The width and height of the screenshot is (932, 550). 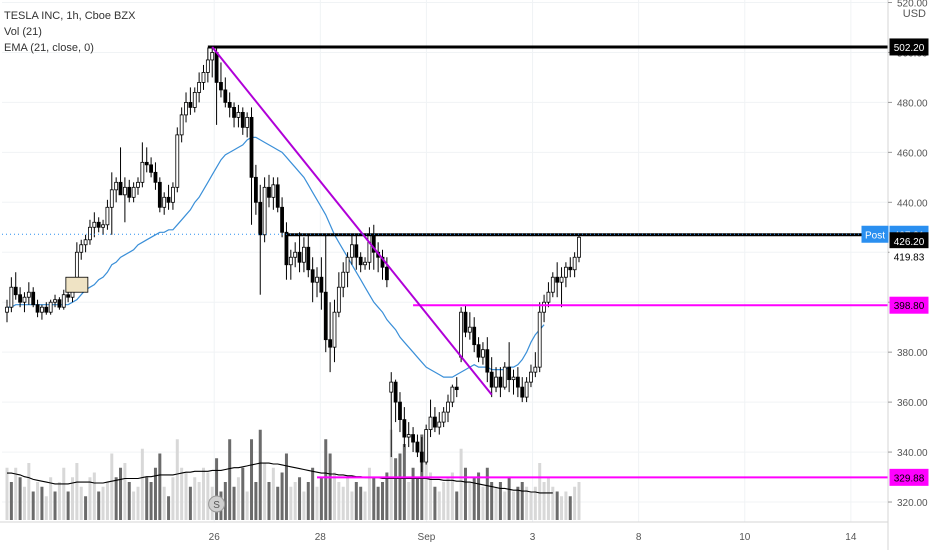 I want to click on time-axis: 26 28 Sep 3 8 10 14, so click(x=444, y=532).